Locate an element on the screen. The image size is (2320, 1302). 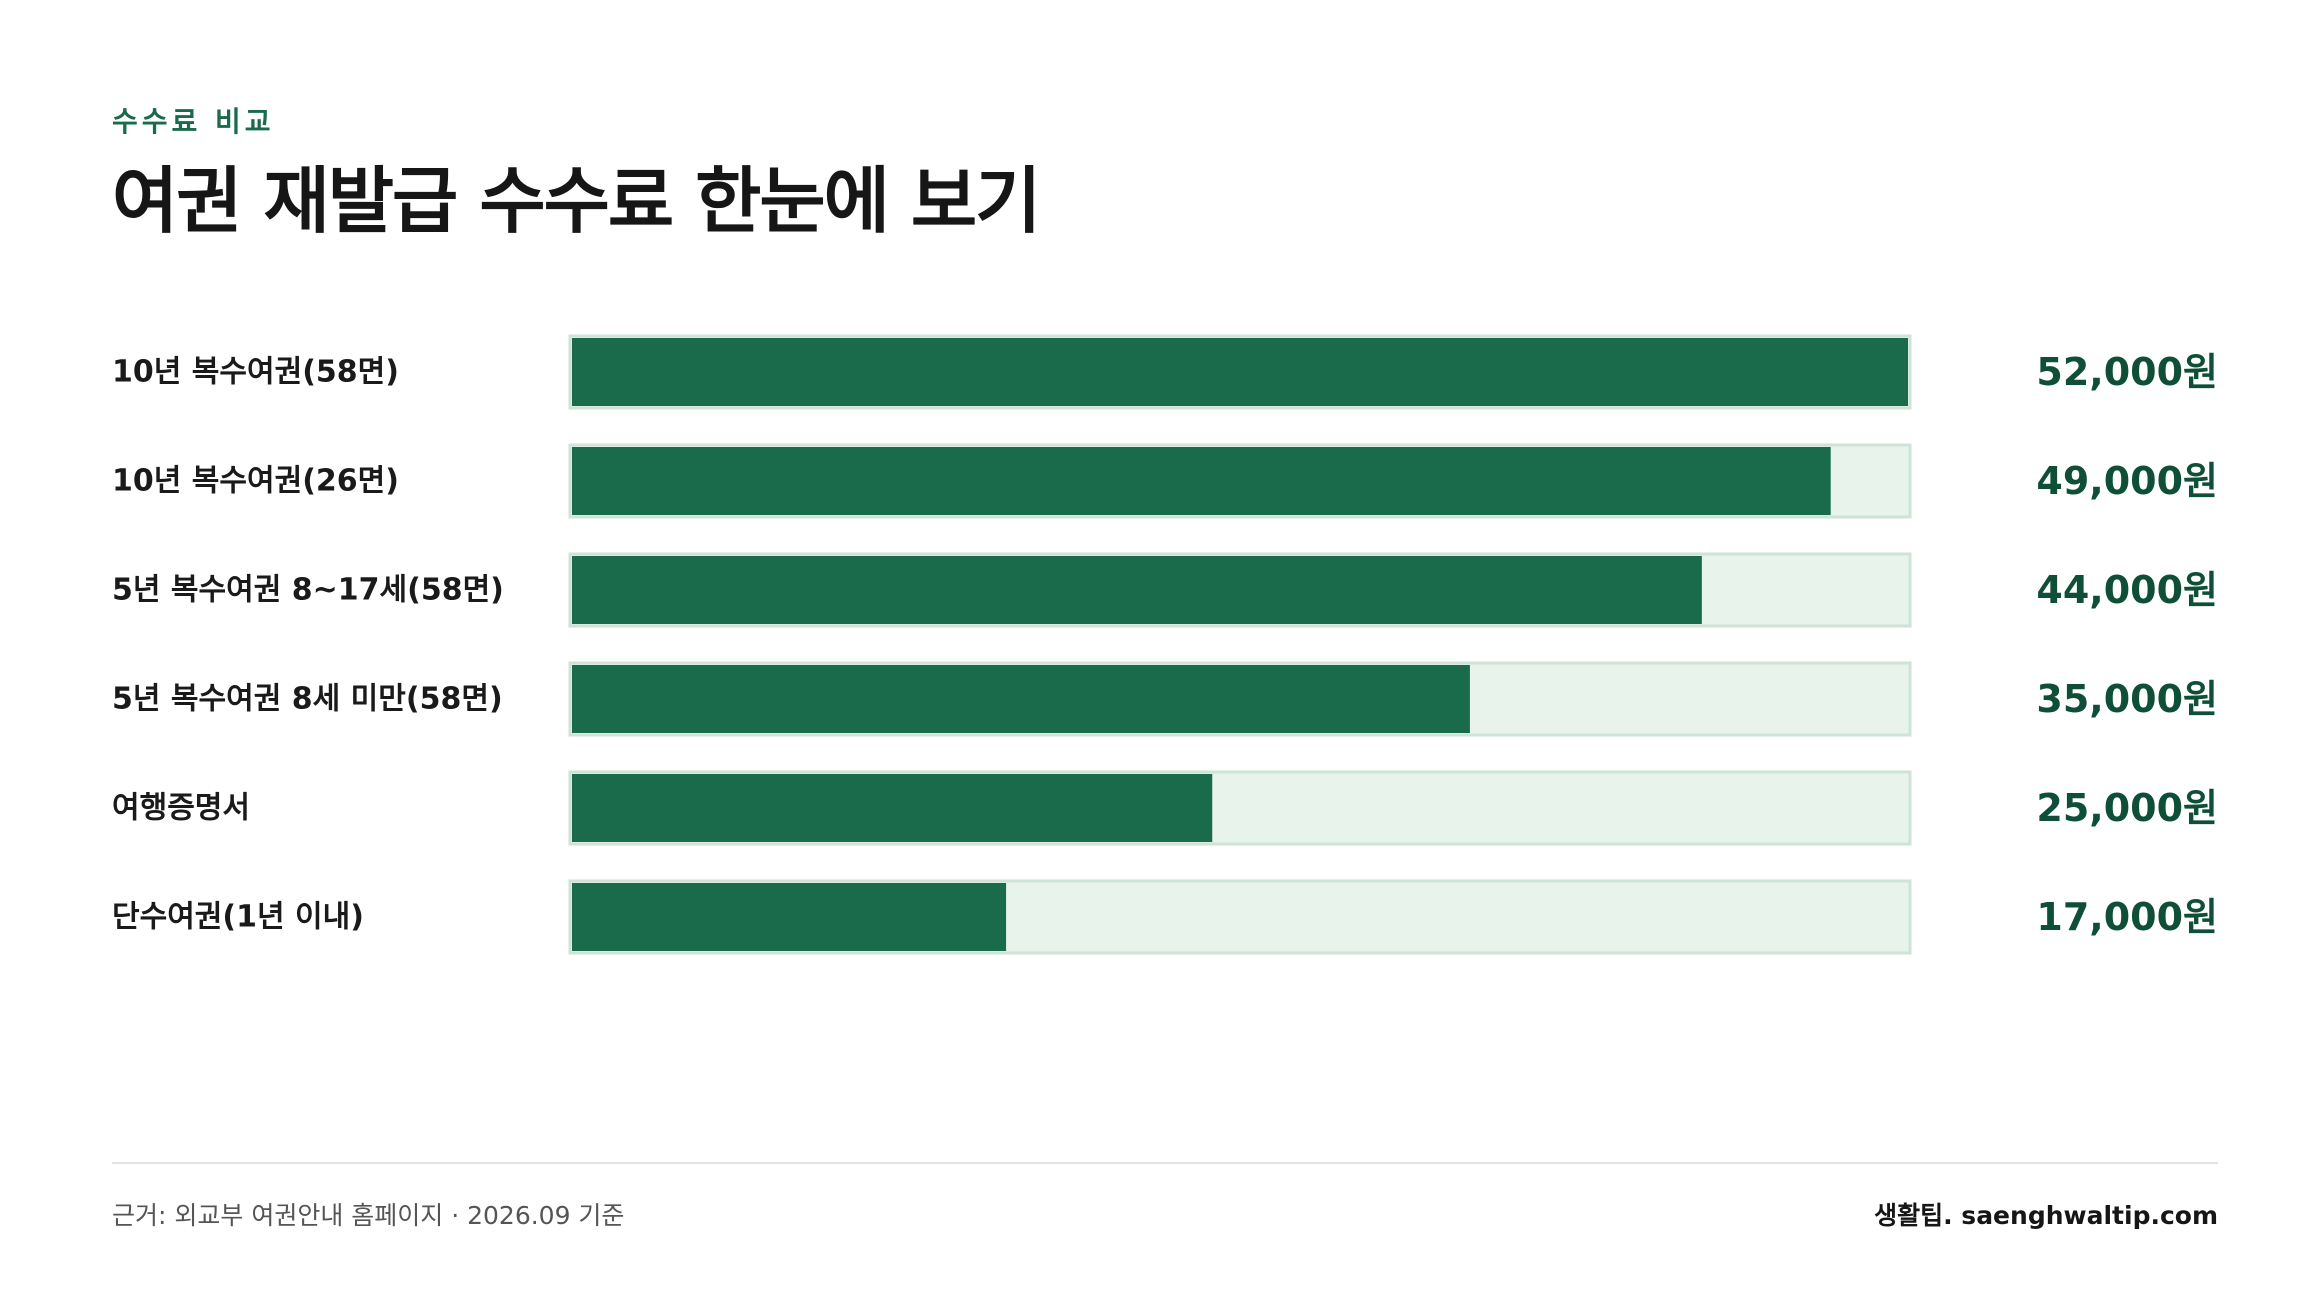
footer-divider is located at coordinates (1165, 1163).